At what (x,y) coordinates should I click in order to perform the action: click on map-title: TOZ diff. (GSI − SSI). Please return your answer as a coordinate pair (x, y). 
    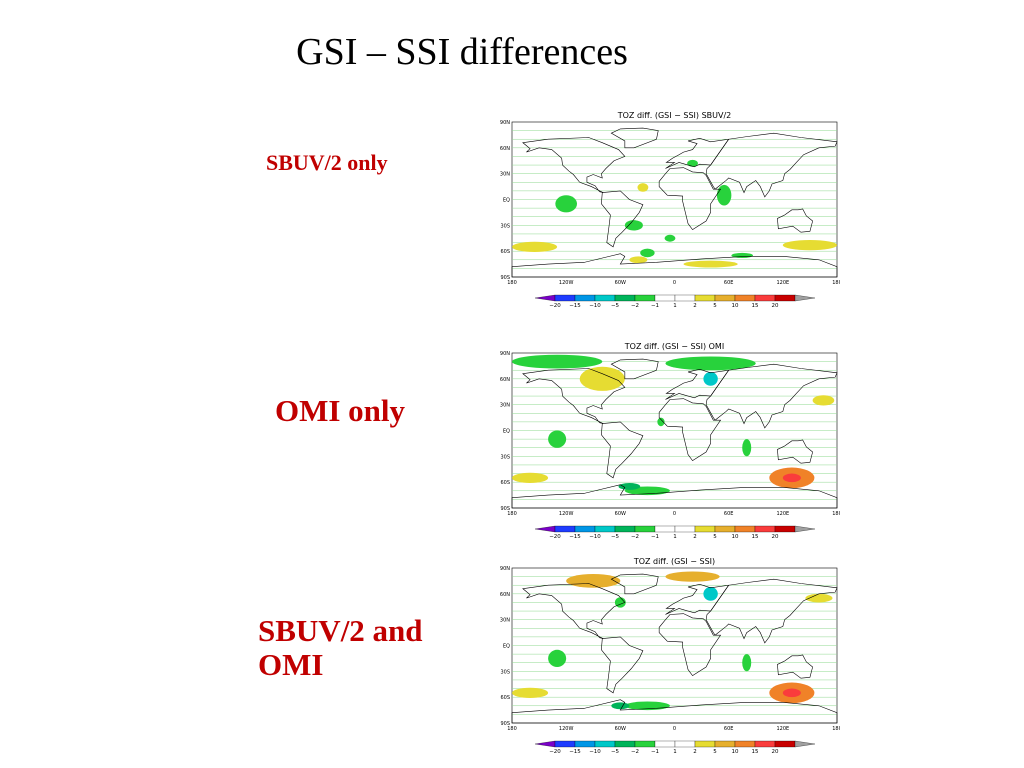
    Looking at the image, I should click on (674, 561).